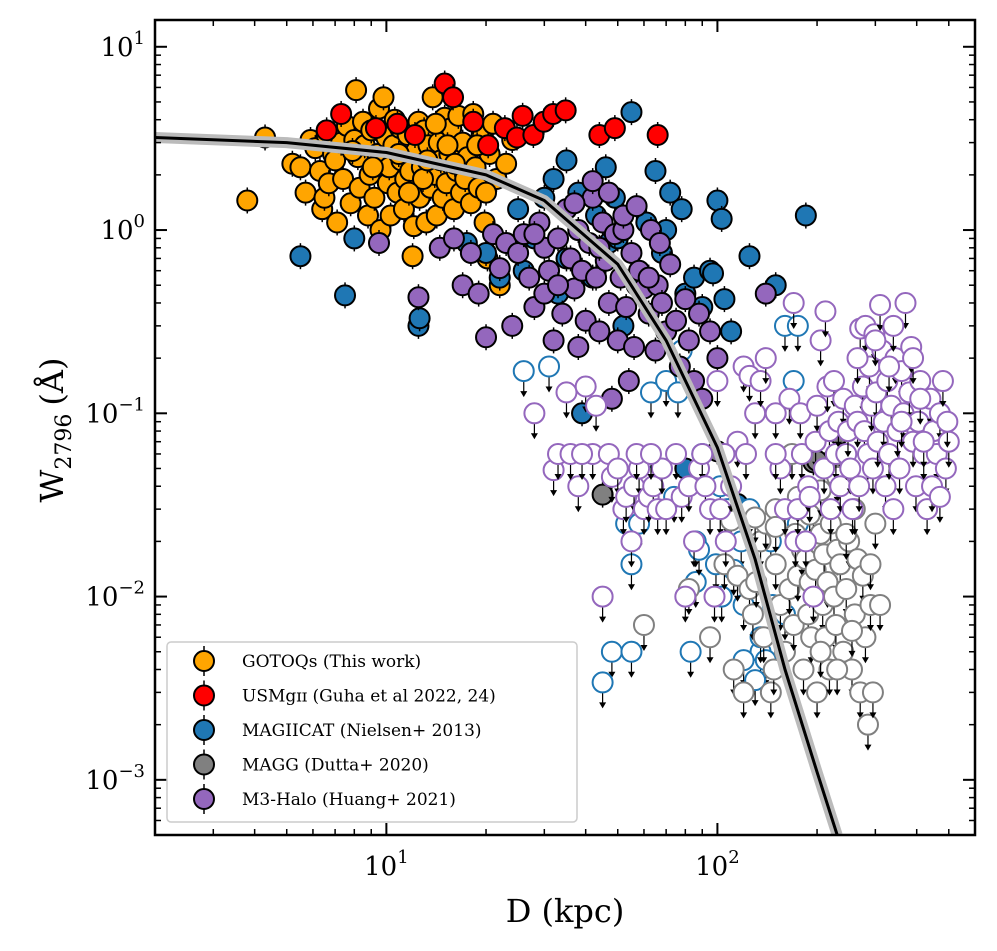 The width and height of the screenshot is (997, 951). I want to click on y-tick-label: 10⁻², so click(115, 595).